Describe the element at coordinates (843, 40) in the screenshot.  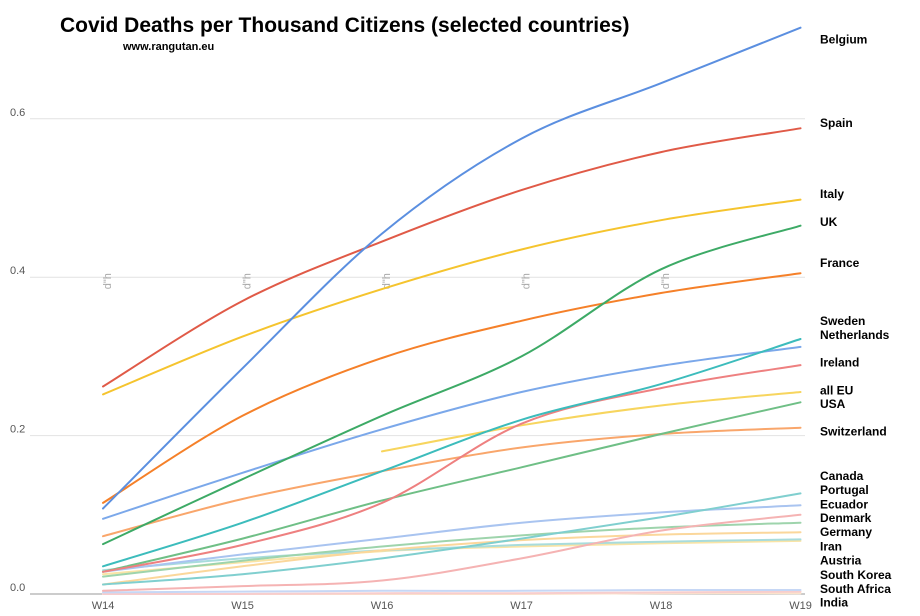
I see `series-label-belgium: Belgium` at that location.